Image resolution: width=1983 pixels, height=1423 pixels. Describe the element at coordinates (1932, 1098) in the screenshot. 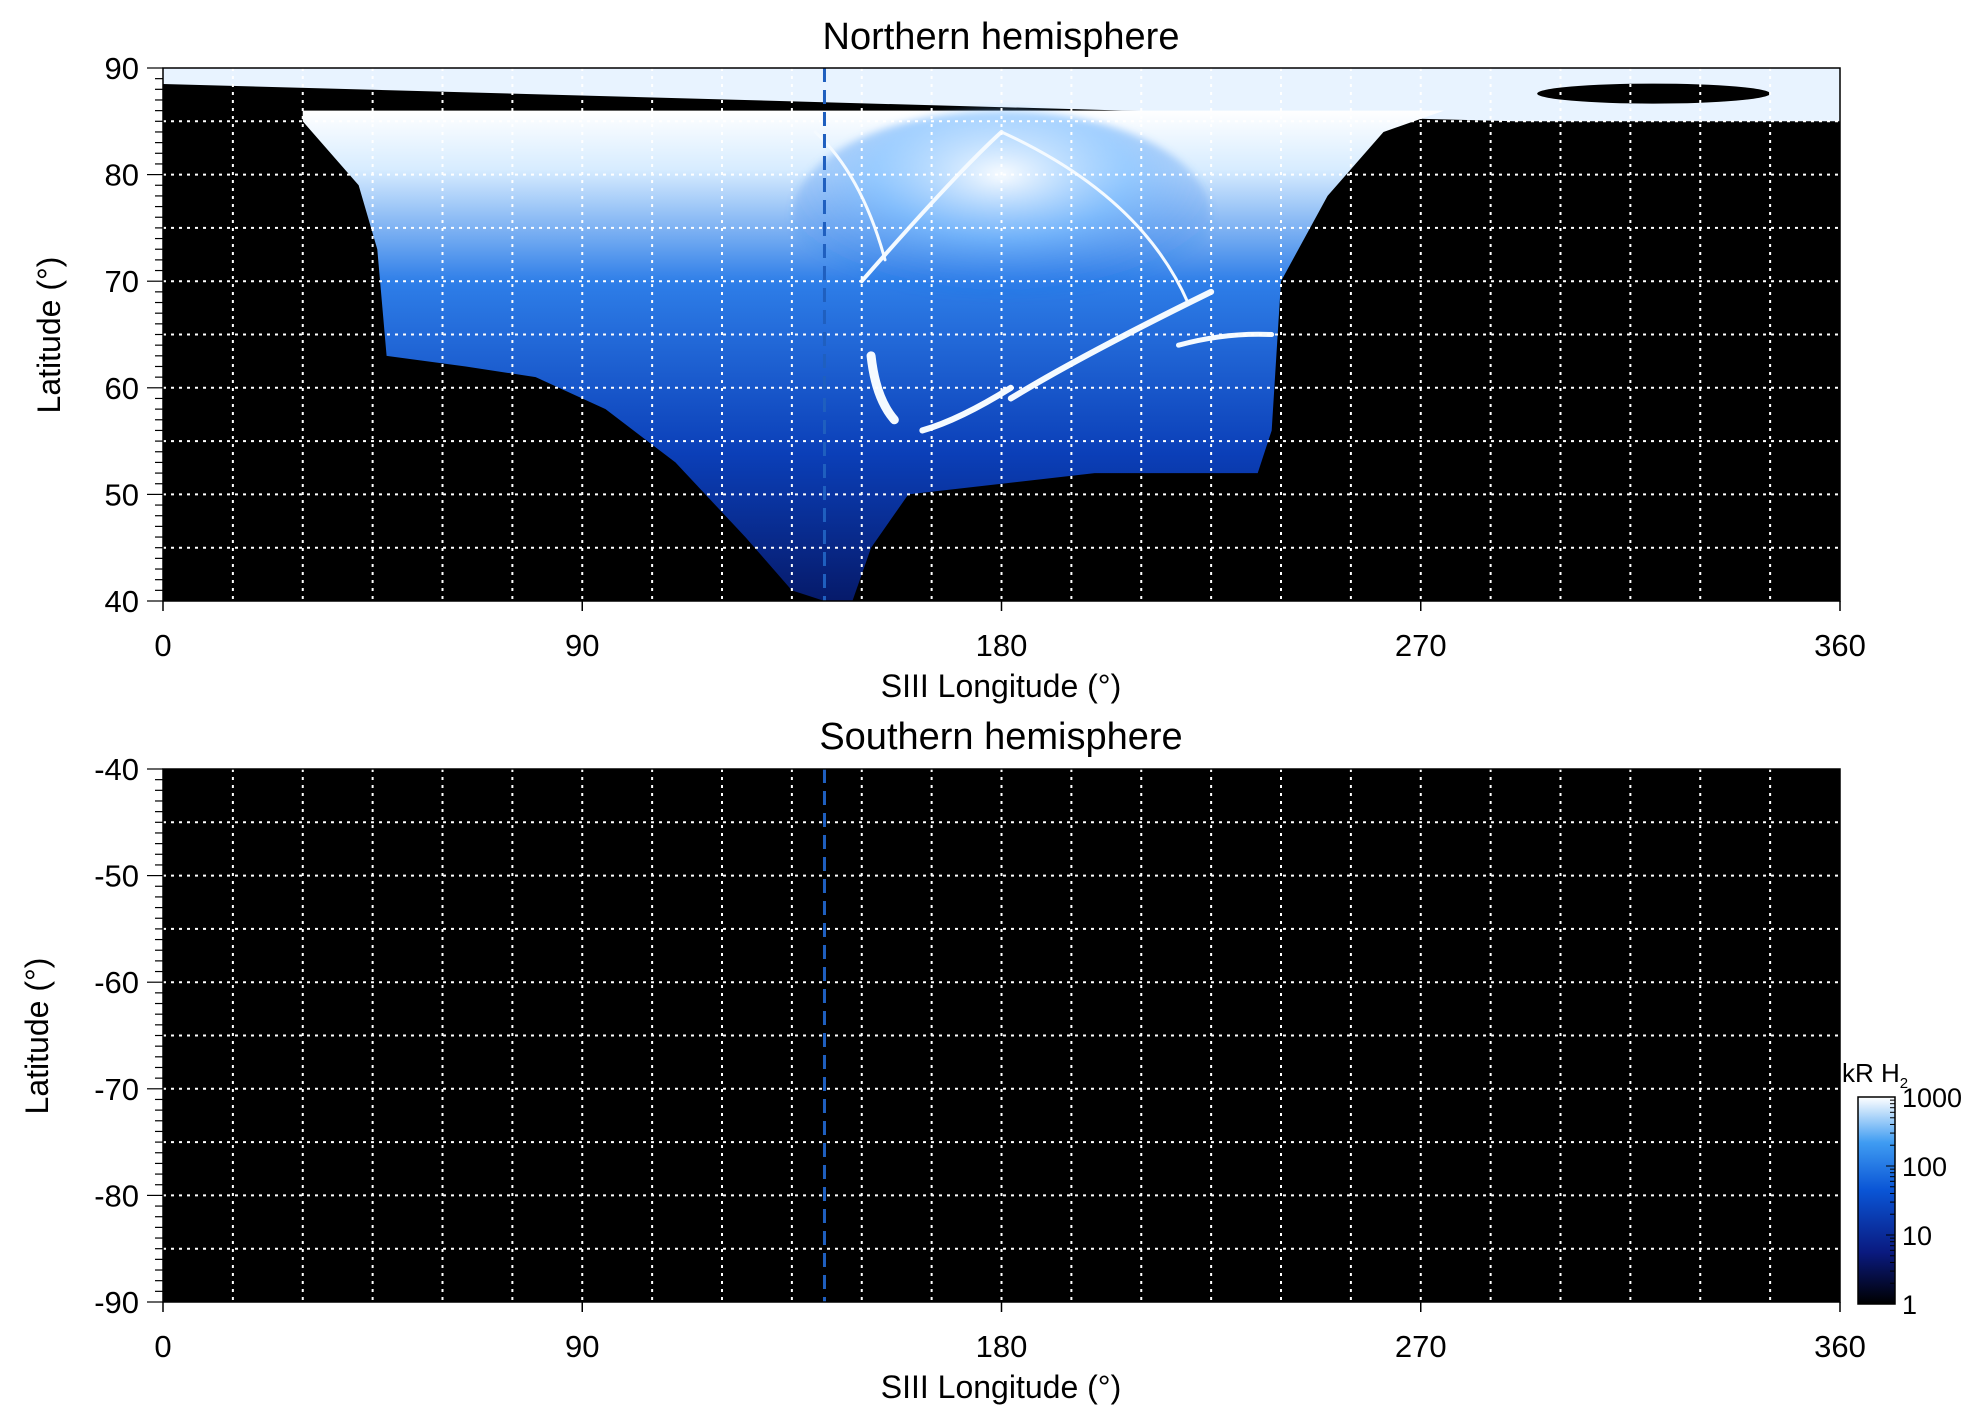

I see `colorbar-tick-label: 1000` at that location.